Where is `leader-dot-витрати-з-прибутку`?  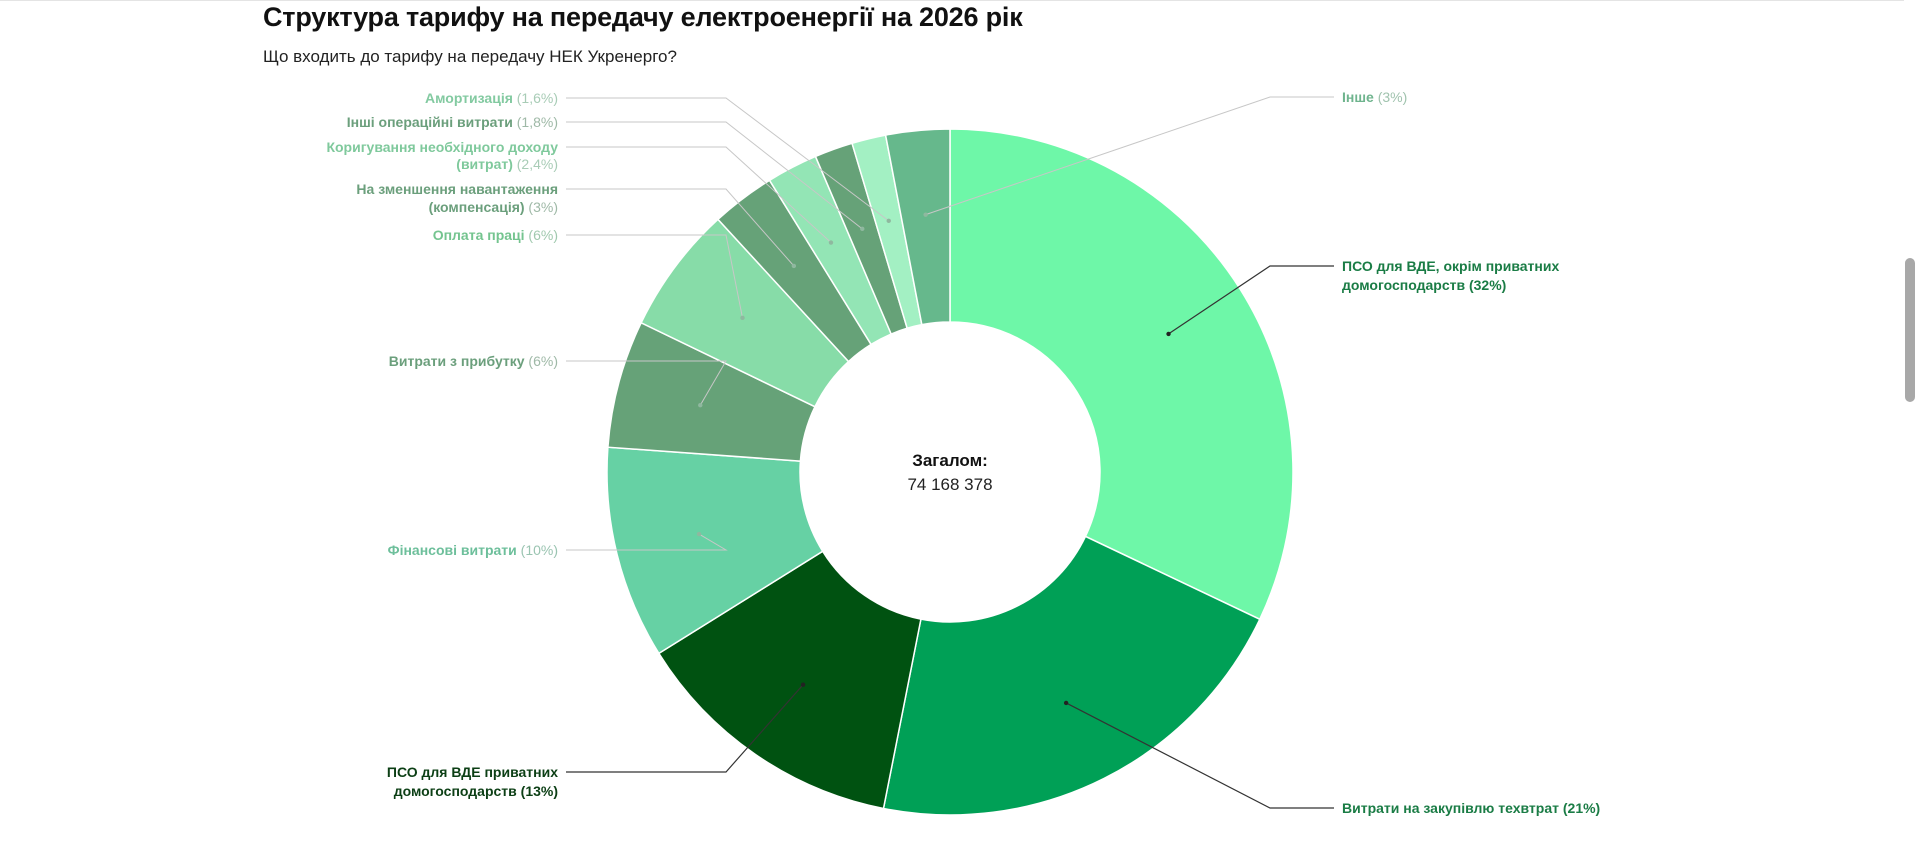 leader-dot-витрати-з-прибутку is located at coordinates (700, 405).